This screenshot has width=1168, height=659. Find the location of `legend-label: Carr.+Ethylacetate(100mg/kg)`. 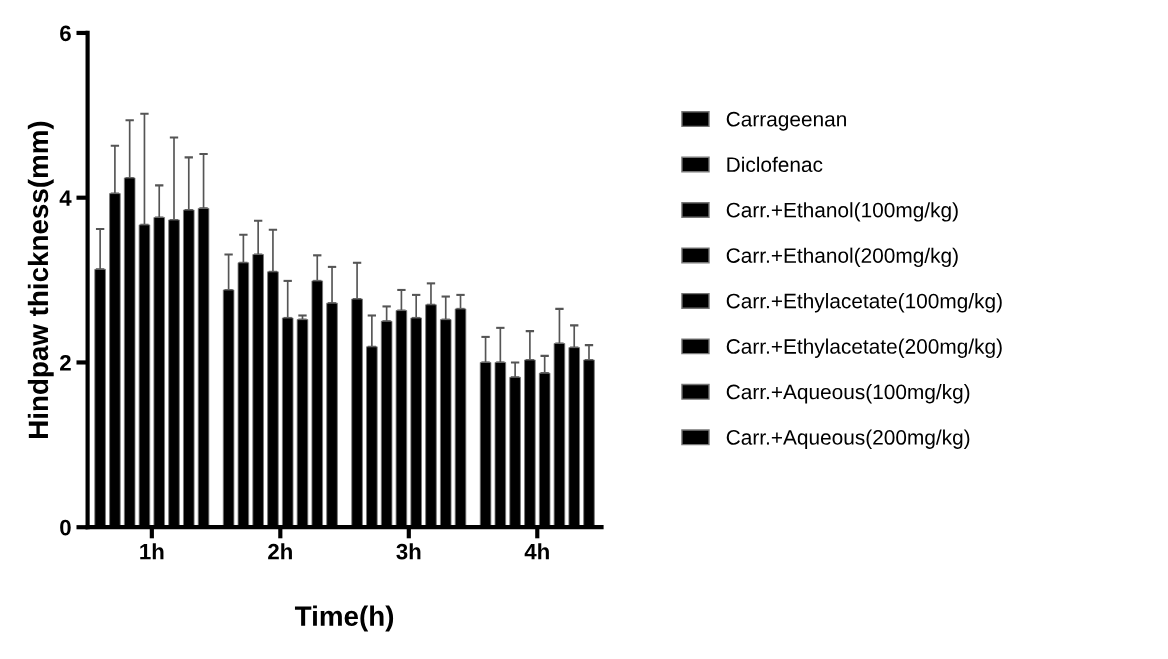

legend-label: Carr.+Ethylacetate(100mg/kg) is located at coordinates (864, 303).